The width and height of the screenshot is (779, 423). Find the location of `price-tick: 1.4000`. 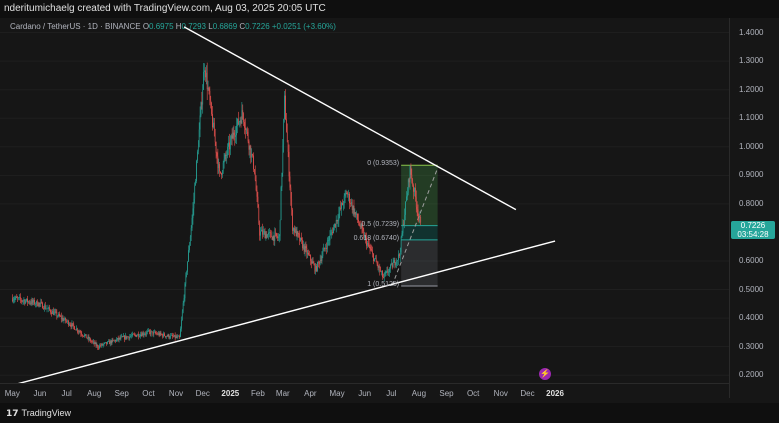

price-tick: 1.4000 is located at coordinates (751, 32).